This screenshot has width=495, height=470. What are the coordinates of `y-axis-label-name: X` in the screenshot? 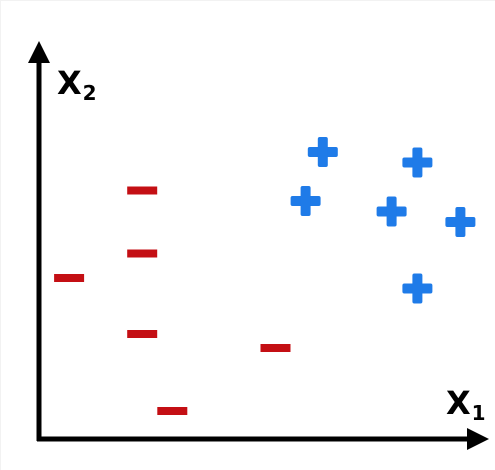 It's located at (69, 83).